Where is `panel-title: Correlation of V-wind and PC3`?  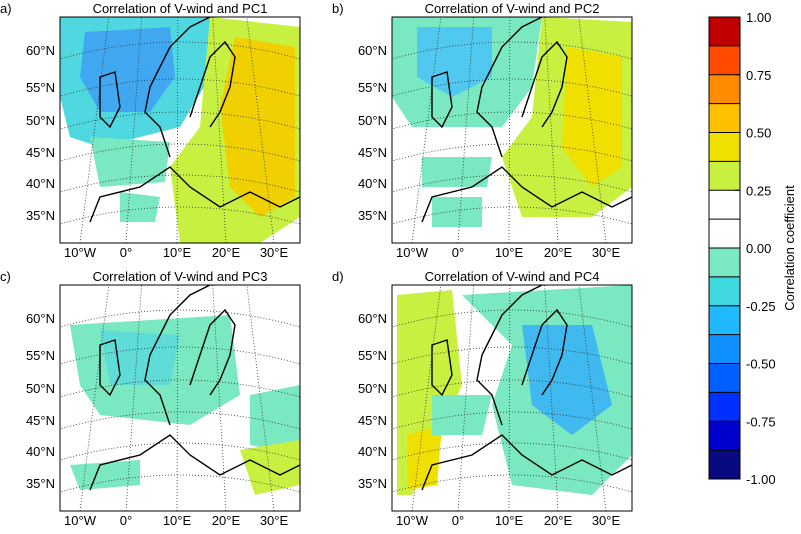
panel-title: Correlation of V-wind and PC3 is located at coordinates (180, 276).